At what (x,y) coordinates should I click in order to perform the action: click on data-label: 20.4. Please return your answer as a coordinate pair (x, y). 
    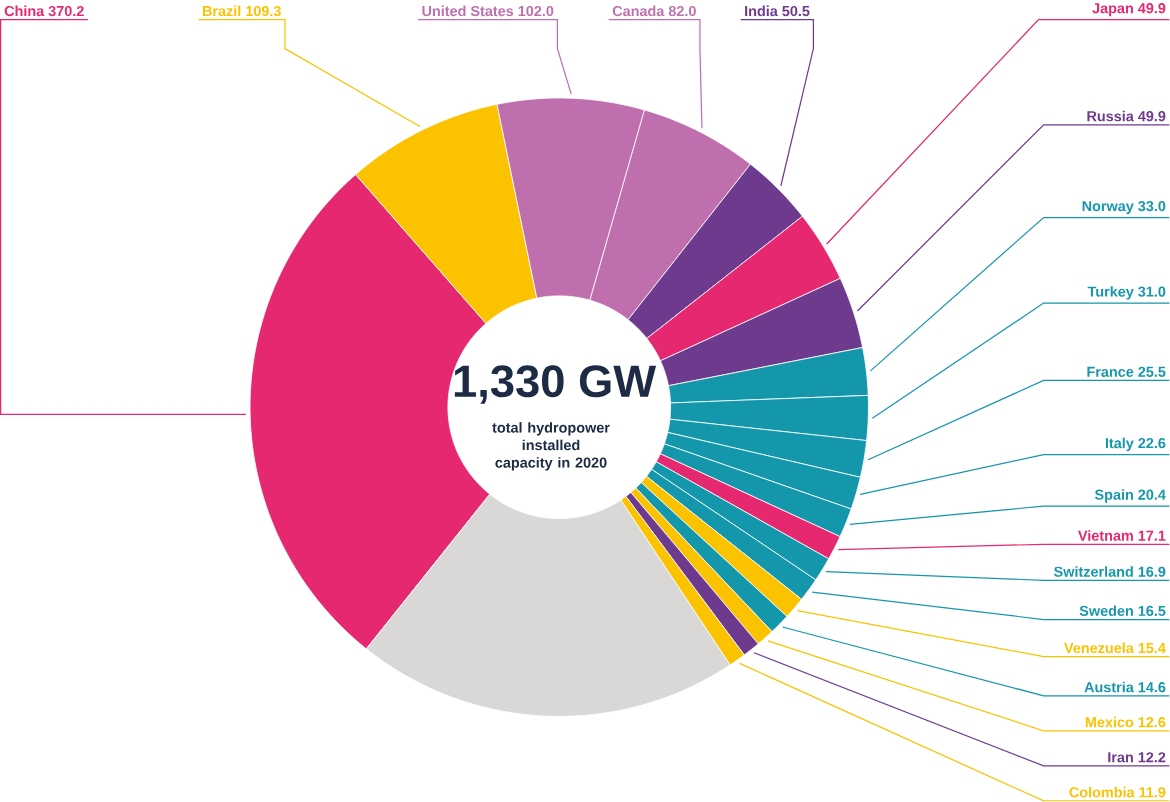
    Looking at the image, I should click on (1152, 495).